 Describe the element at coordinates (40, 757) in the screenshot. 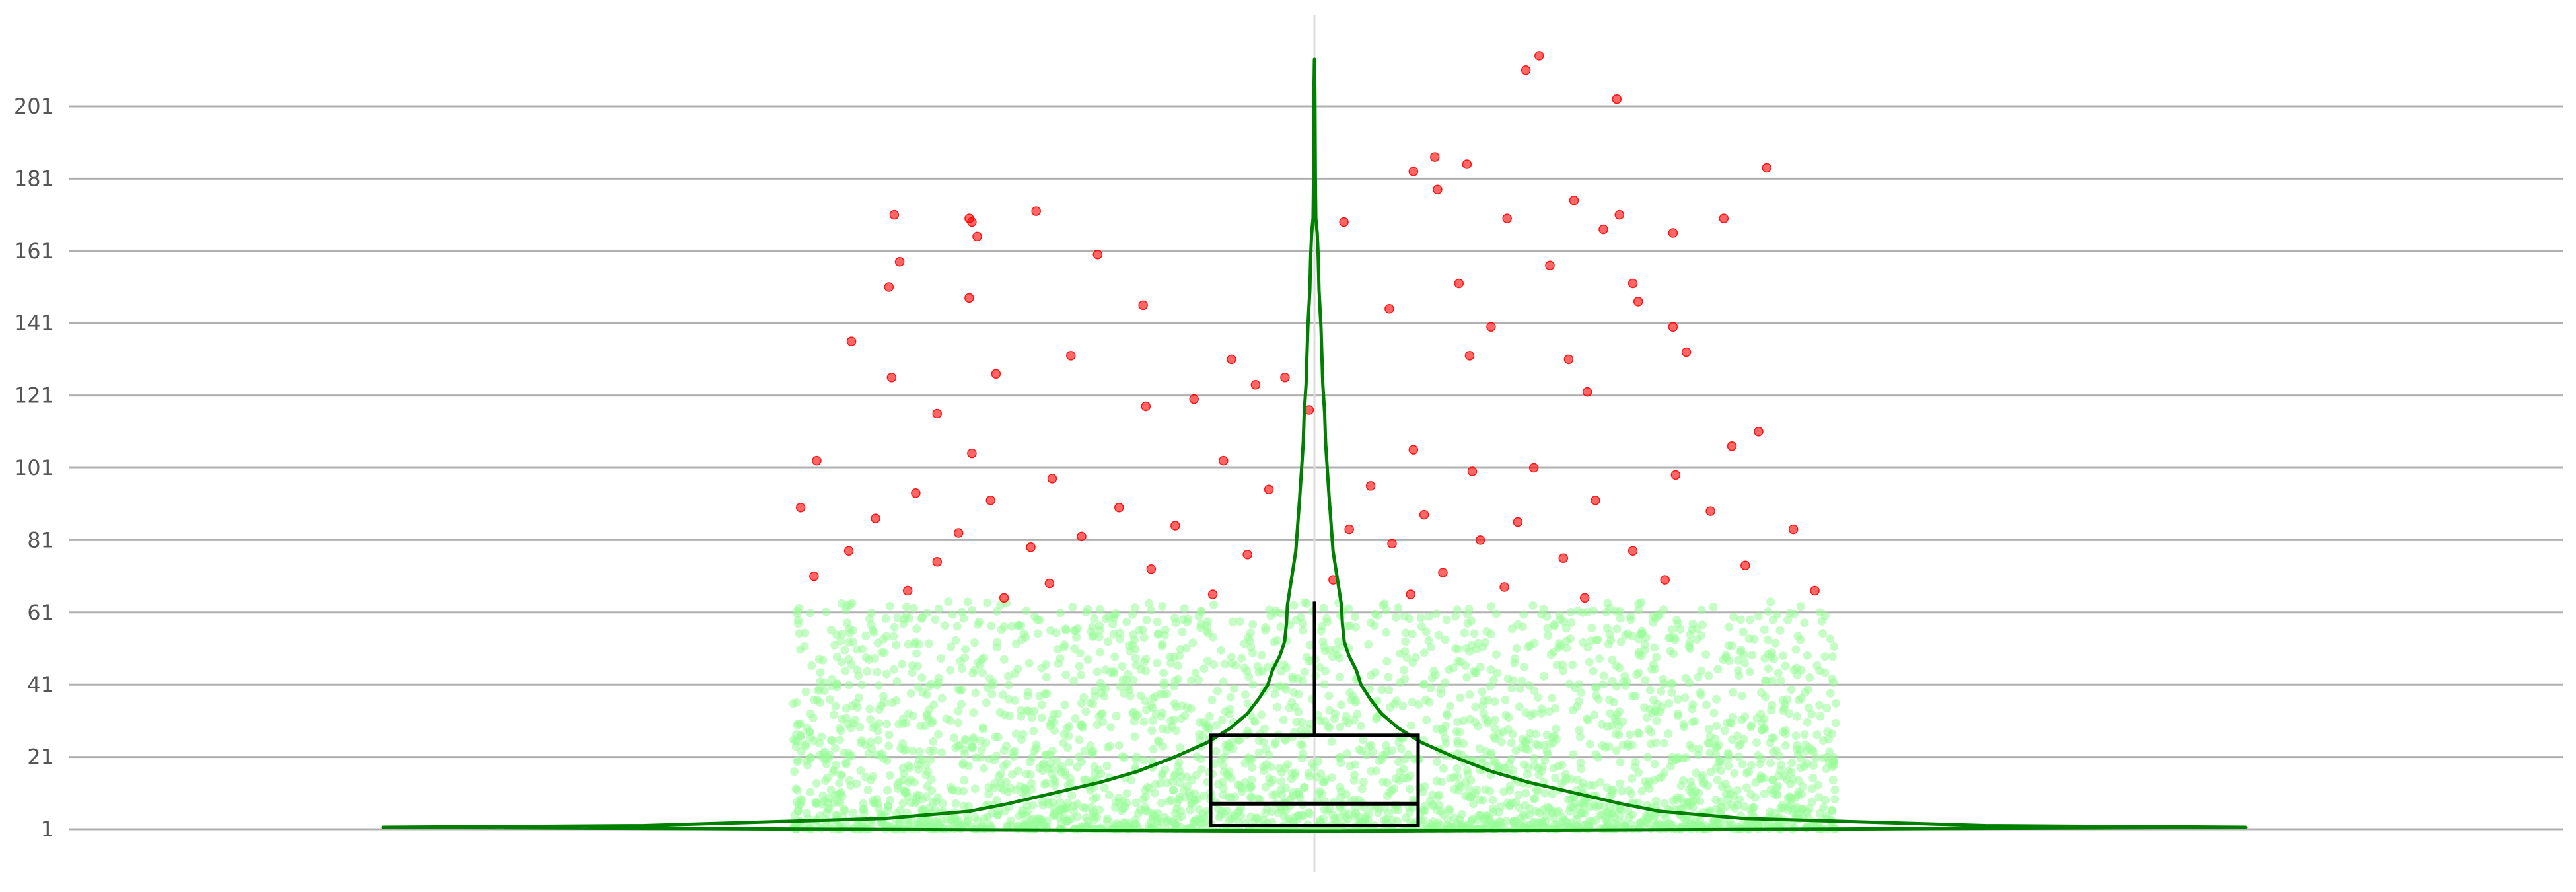

I see `y-tick-label: 21` at that location.